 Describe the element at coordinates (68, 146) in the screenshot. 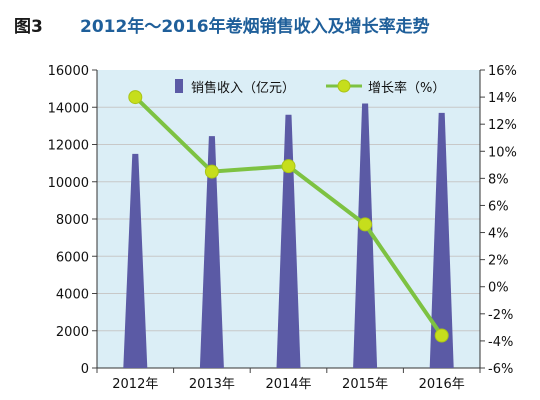

I see `left-tick-label: 12000` at that location.